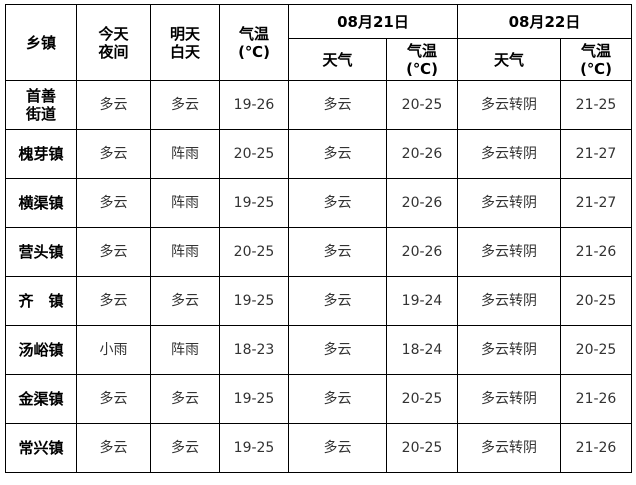 The width and height of the screenshot is (636, 485). What do you see at coordinates (422, 59) in the screenshot?
I see `header-day1-temp: 气温 (℃)` at bounding box center [422, 59].